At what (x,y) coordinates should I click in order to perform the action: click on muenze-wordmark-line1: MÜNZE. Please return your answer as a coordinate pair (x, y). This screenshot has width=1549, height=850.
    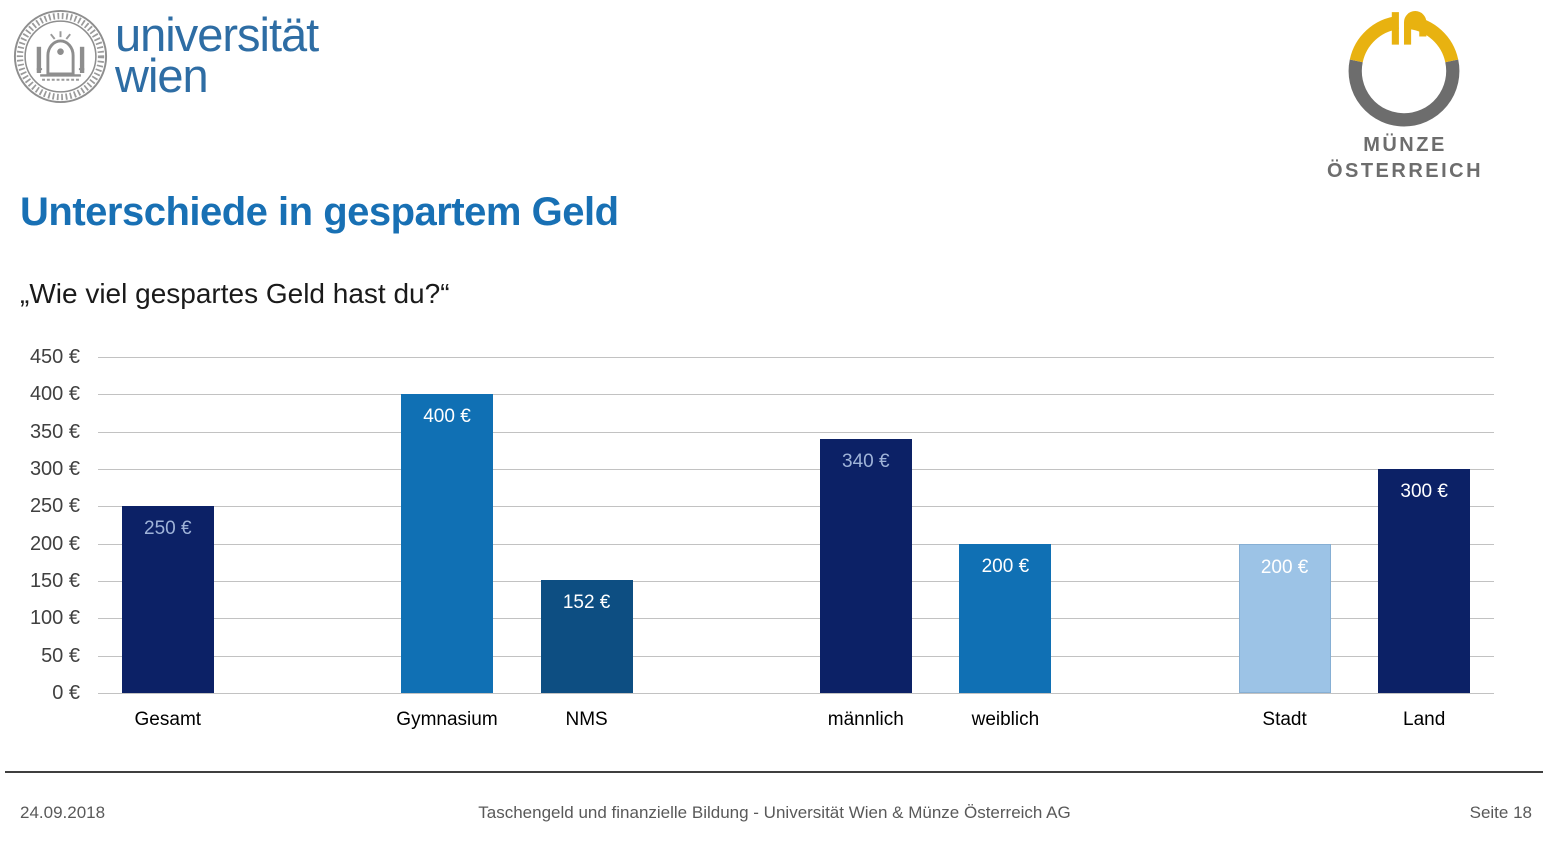
    Looking at the image, I should click on (1405, 145).